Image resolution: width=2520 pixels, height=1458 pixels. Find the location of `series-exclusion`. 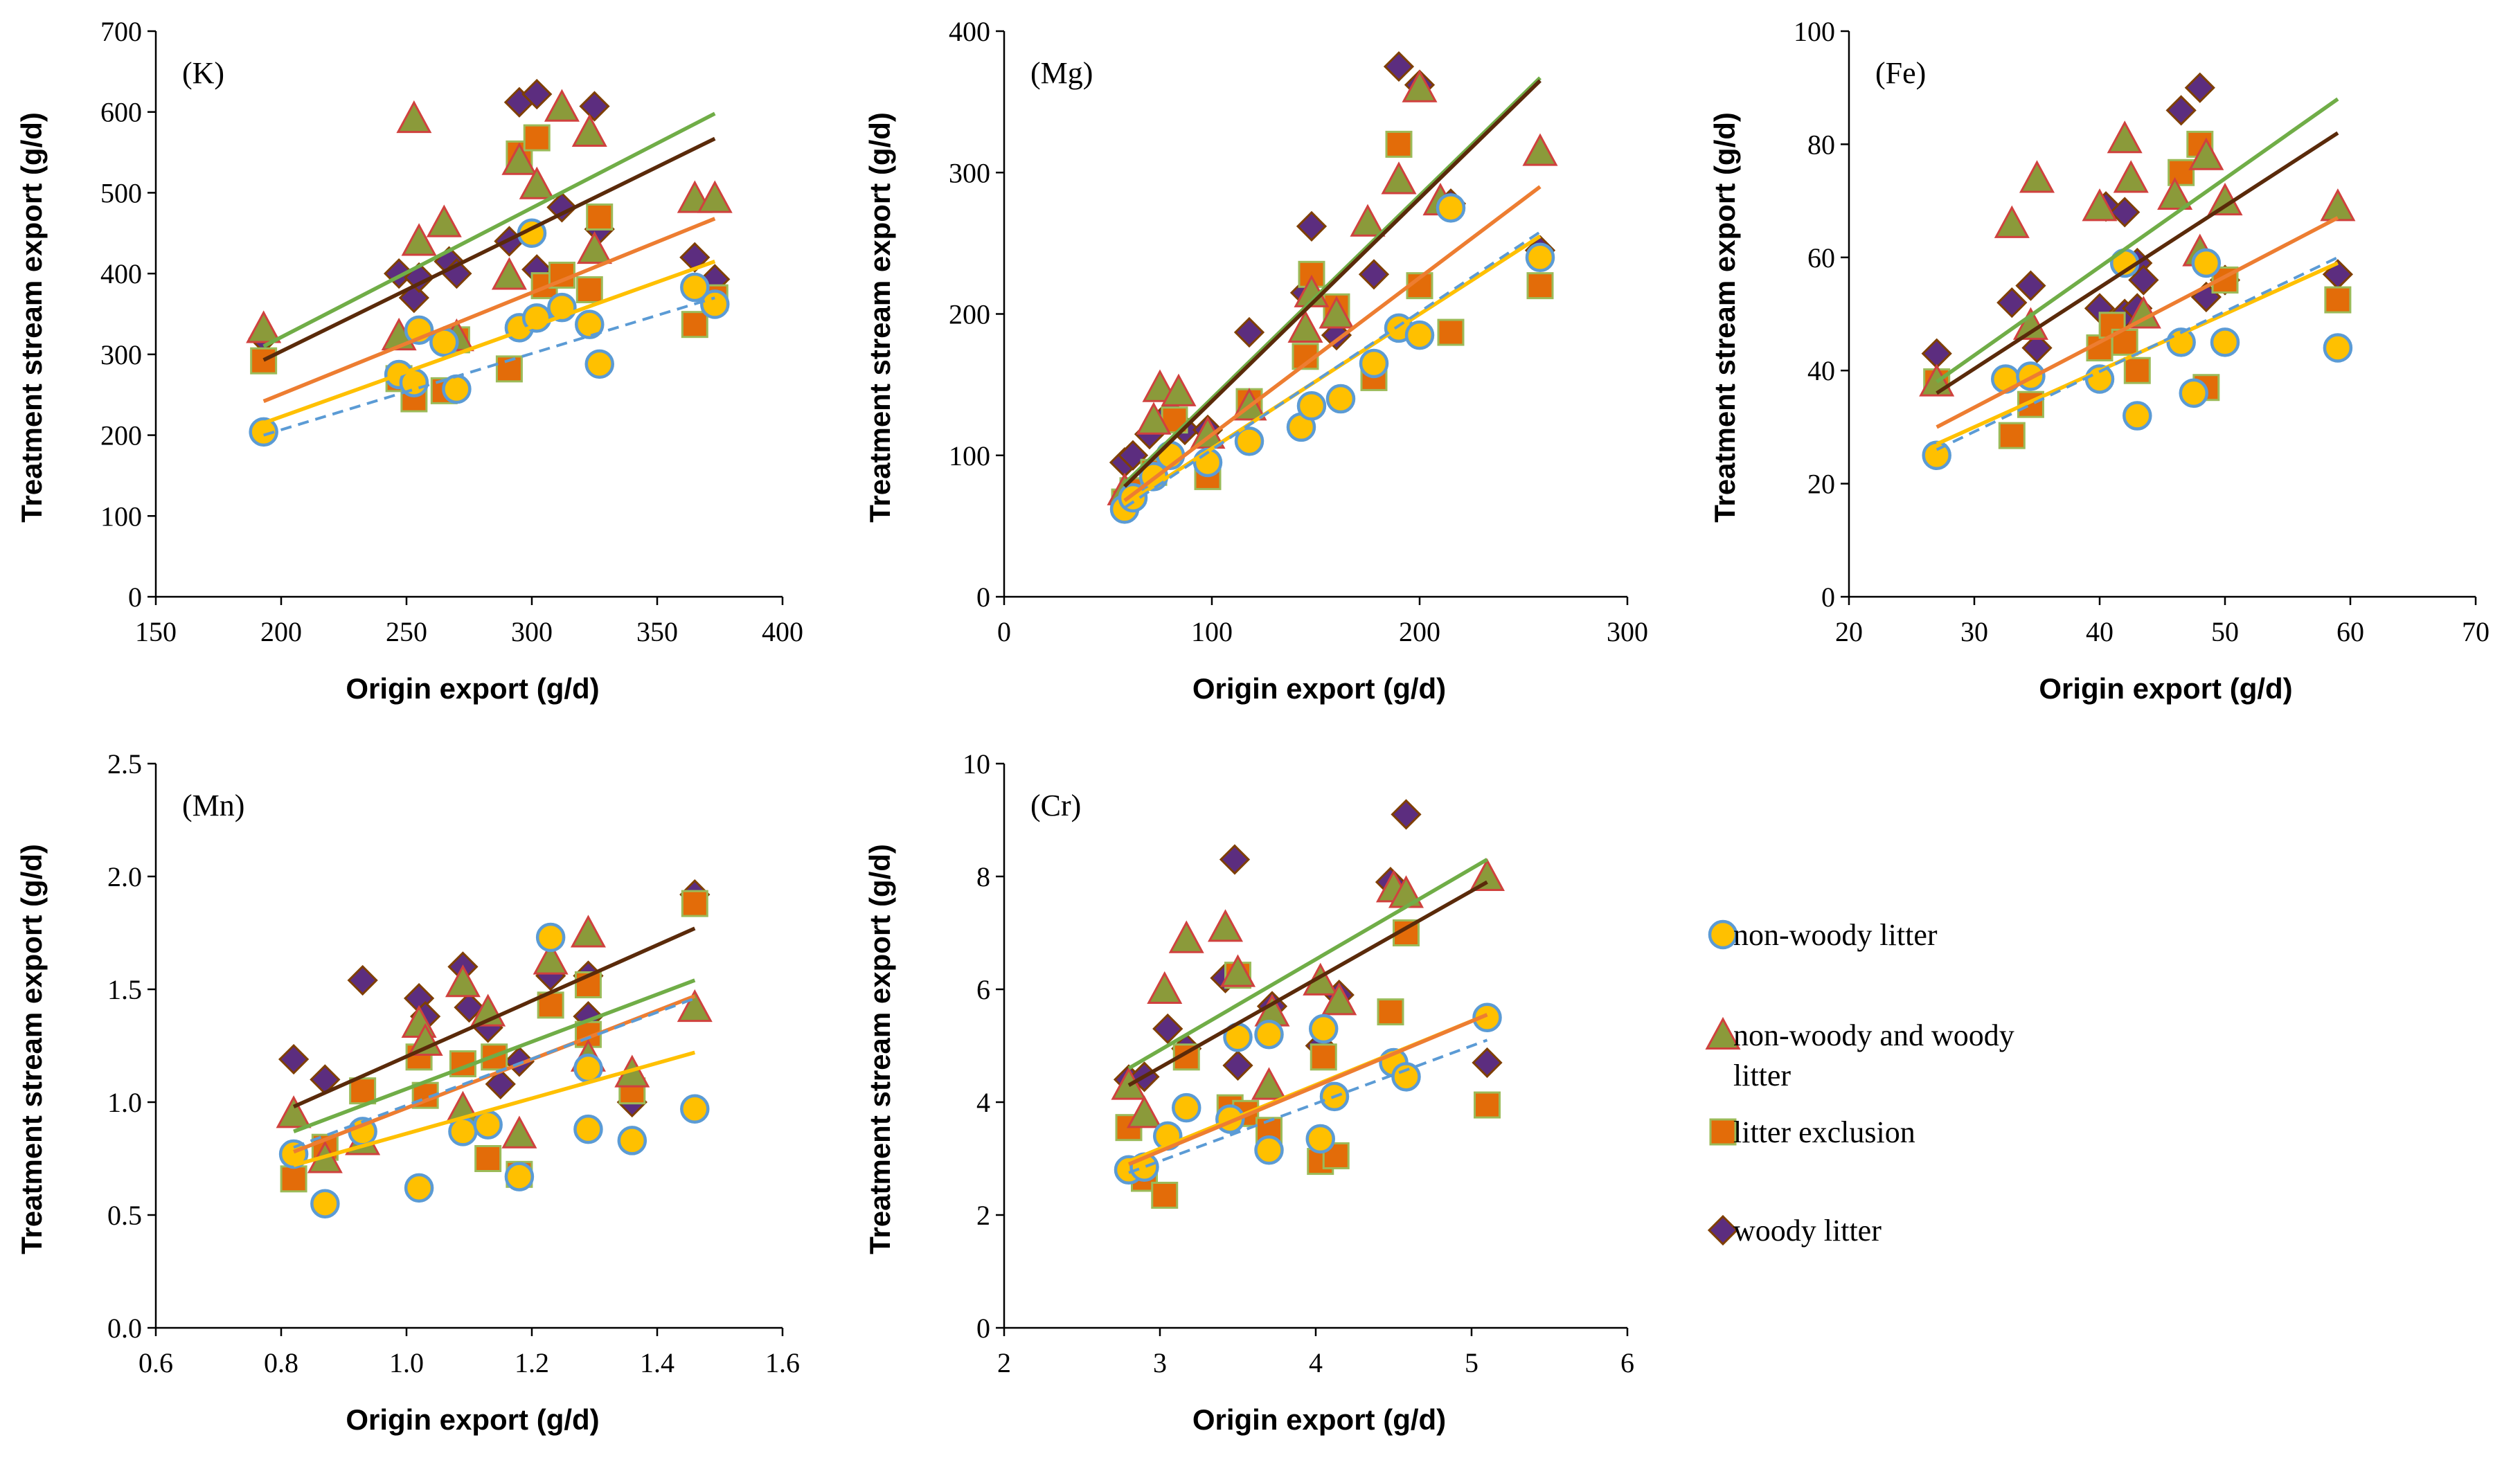

series-exclusion is located at coordinates (494, 1041).